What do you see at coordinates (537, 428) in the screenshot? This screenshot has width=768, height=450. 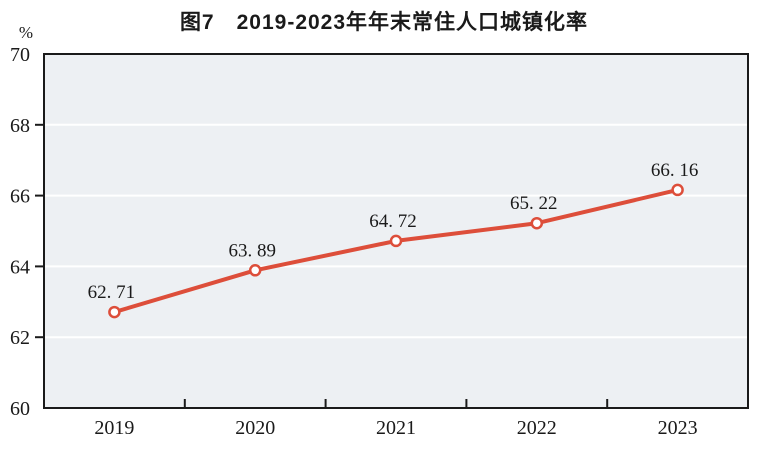 I see `x-axis-label: 2022` at bounding box center [537, 428].